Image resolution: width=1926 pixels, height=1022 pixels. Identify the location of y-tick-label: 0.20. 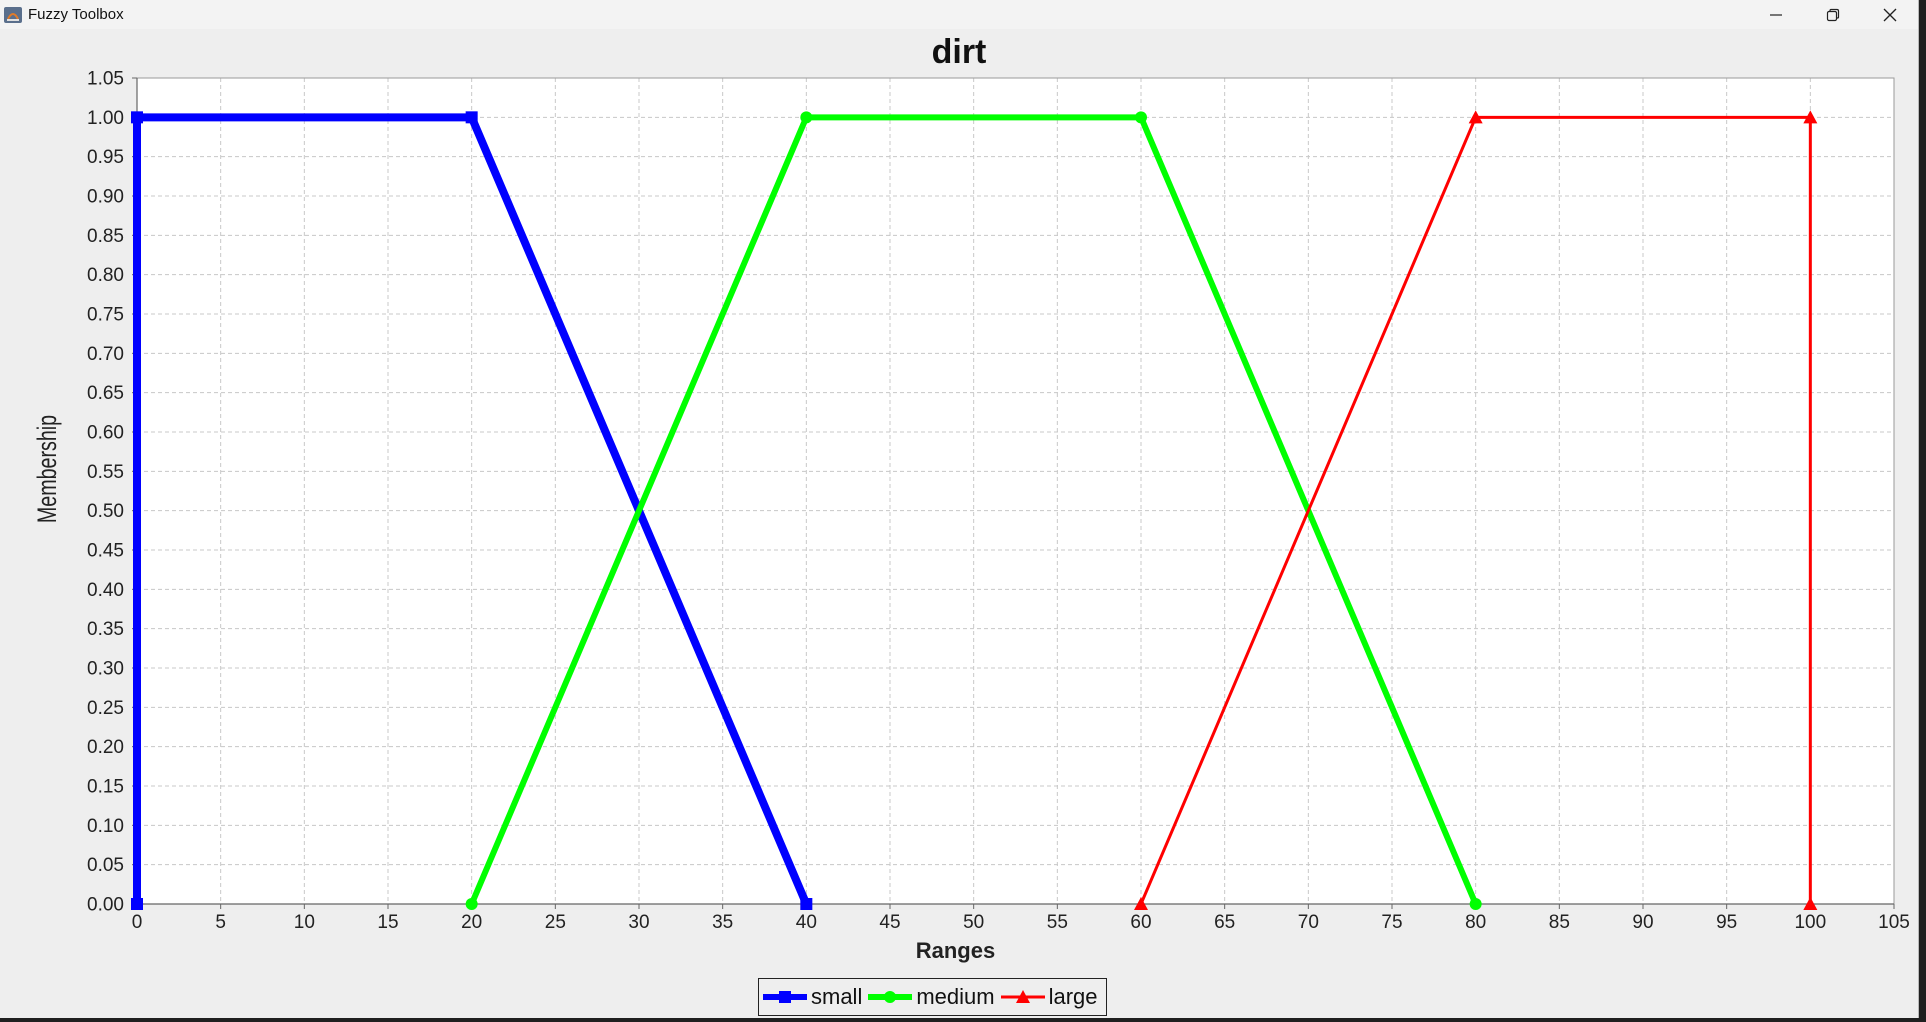
(105, 747).